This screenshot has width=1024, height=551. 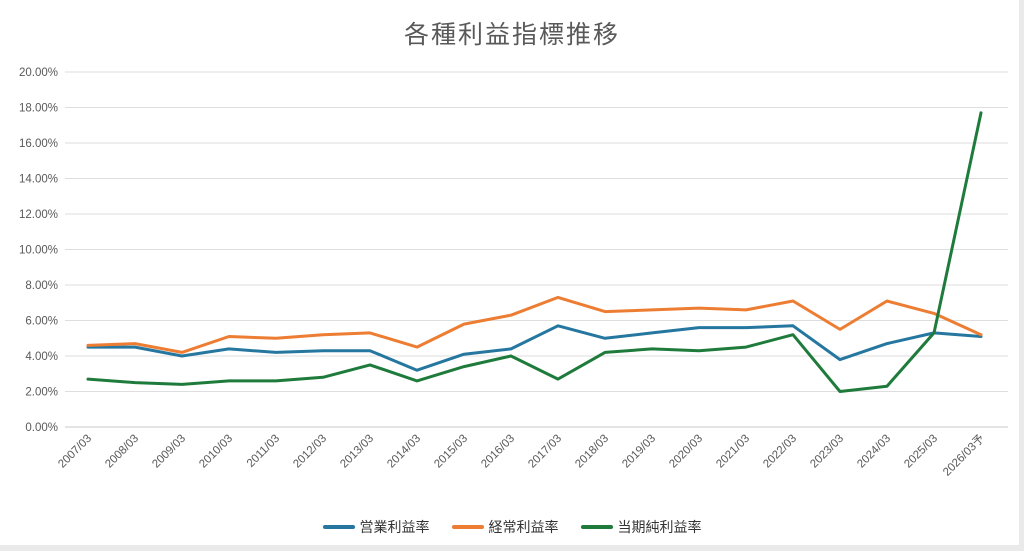 I want to click on legend-label-ordinary-margin: 経常利益率, so click(x=523, y=527).